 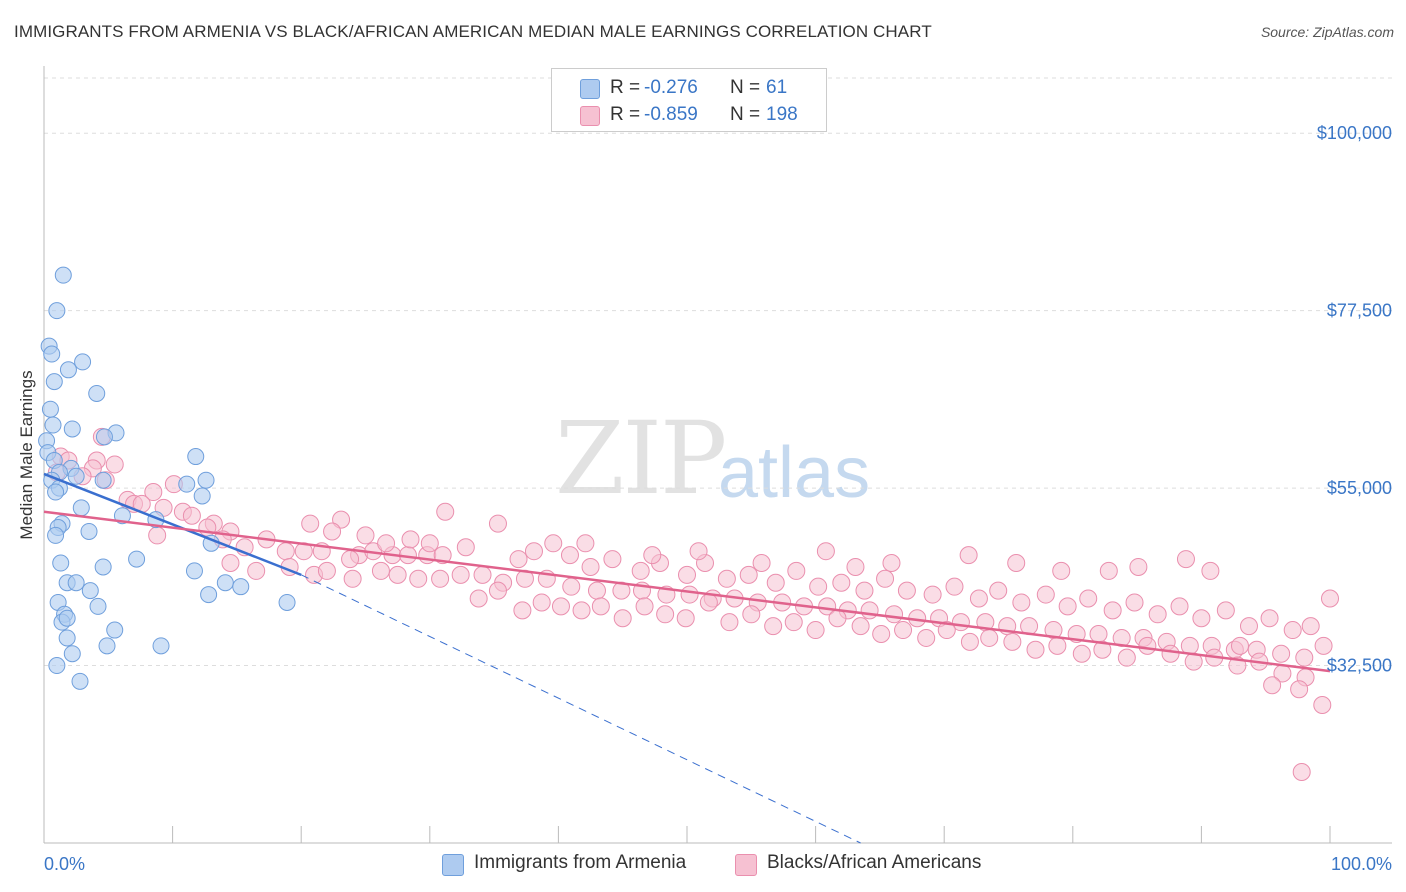 I want to click on legend-n-value: 61, so click(x=777, y=87).